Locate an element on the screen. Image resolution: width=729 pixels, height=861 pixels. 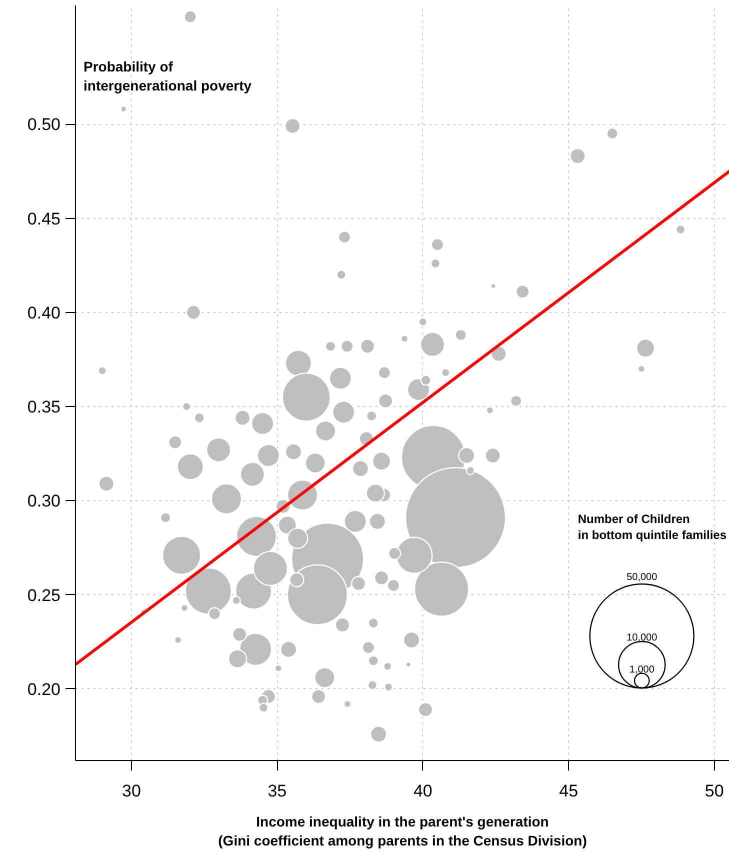
y-tick-label: 0.20 is located at coordinates (44, 689).